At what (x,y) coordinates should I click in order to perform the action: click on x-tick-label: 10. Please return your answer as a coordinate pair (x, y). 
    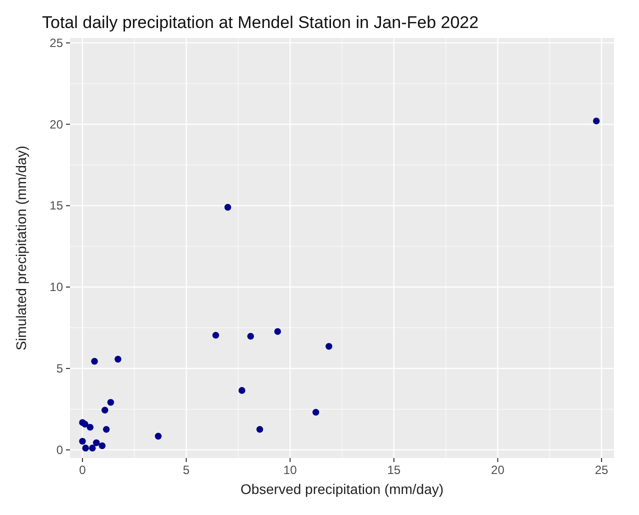
    Looking at the image, I should click on (290, 470).